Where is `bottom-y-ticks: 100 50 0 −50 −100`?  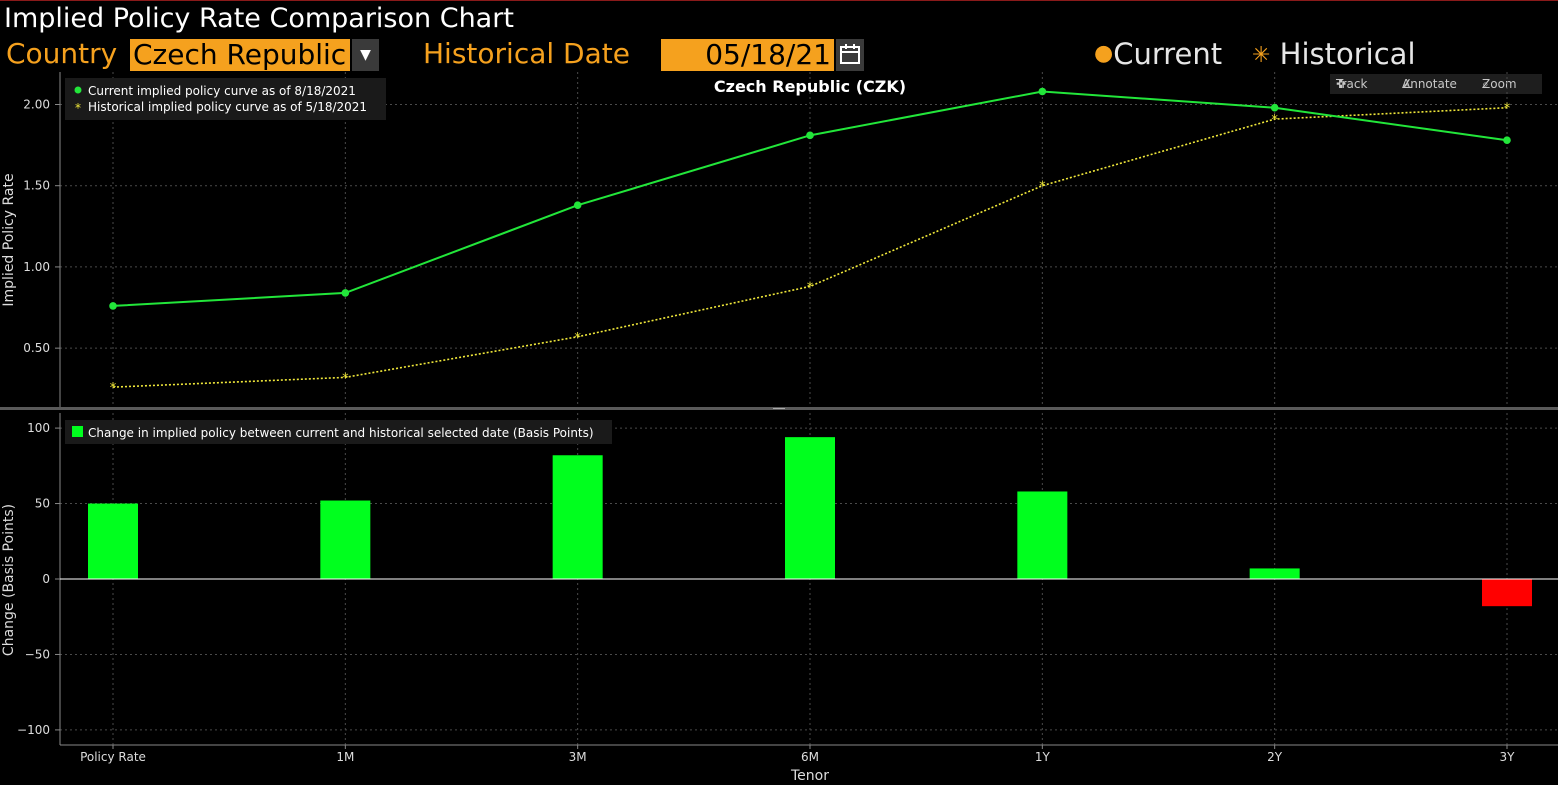
bottom-y-ticks: 100 50 0 −50 −100 is located at coordinates (38, 579).